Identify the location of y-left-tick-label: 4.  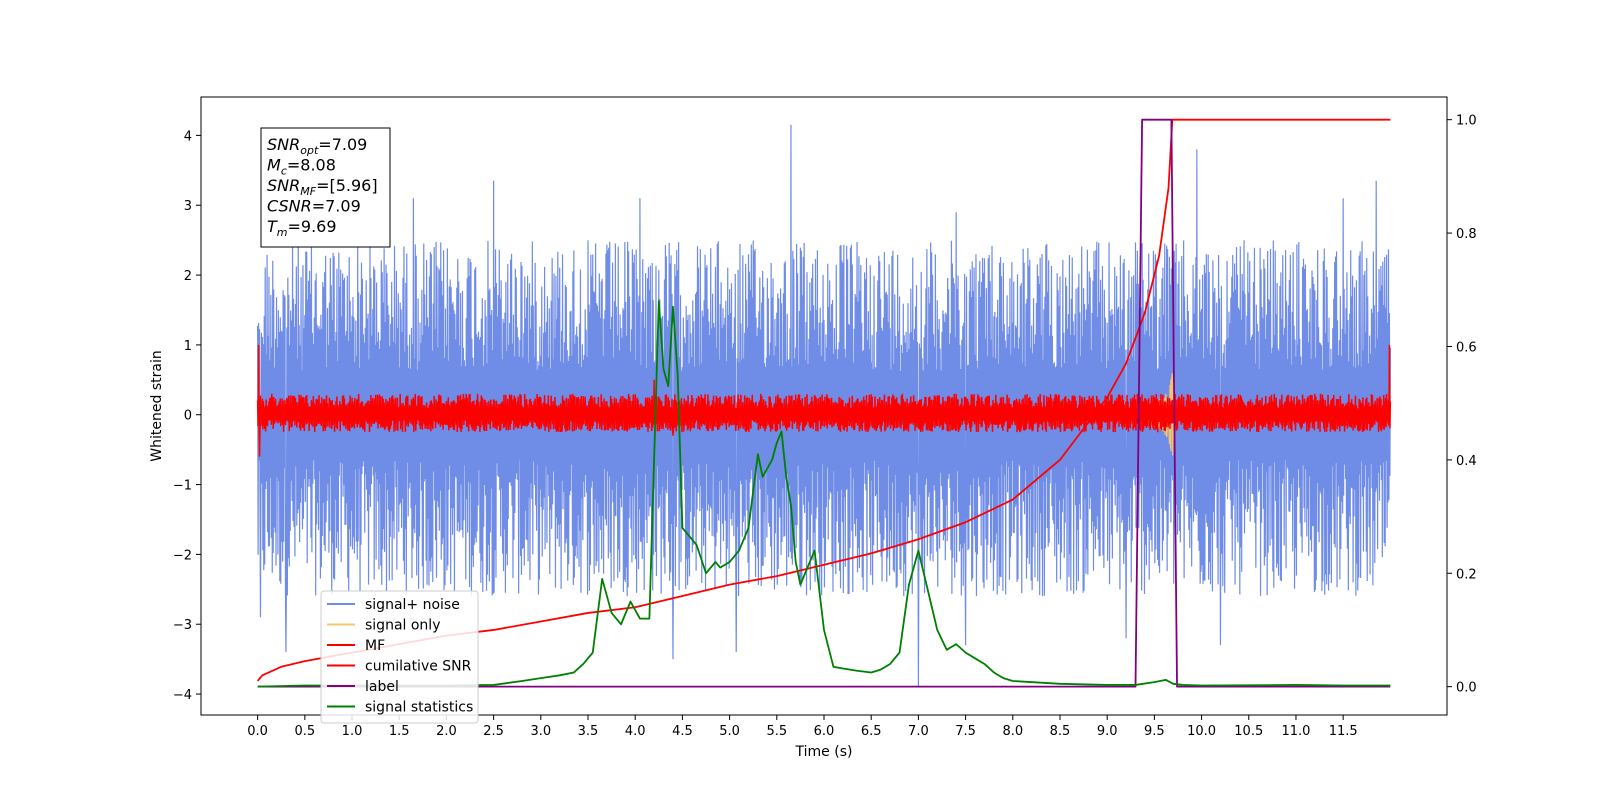
(188, 136).